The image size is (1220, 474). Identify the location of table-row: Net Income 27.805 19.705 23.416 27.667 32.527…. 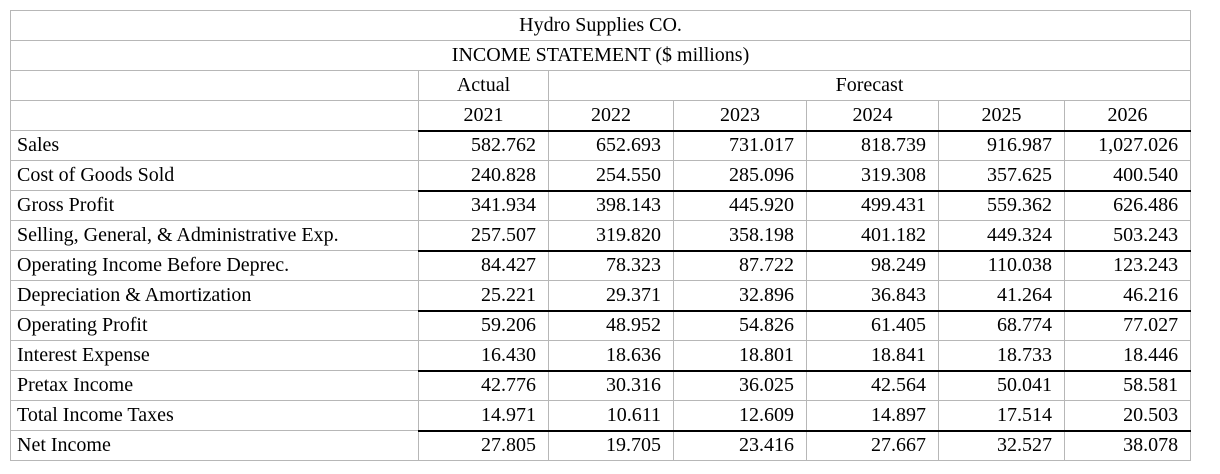
(601, 445).